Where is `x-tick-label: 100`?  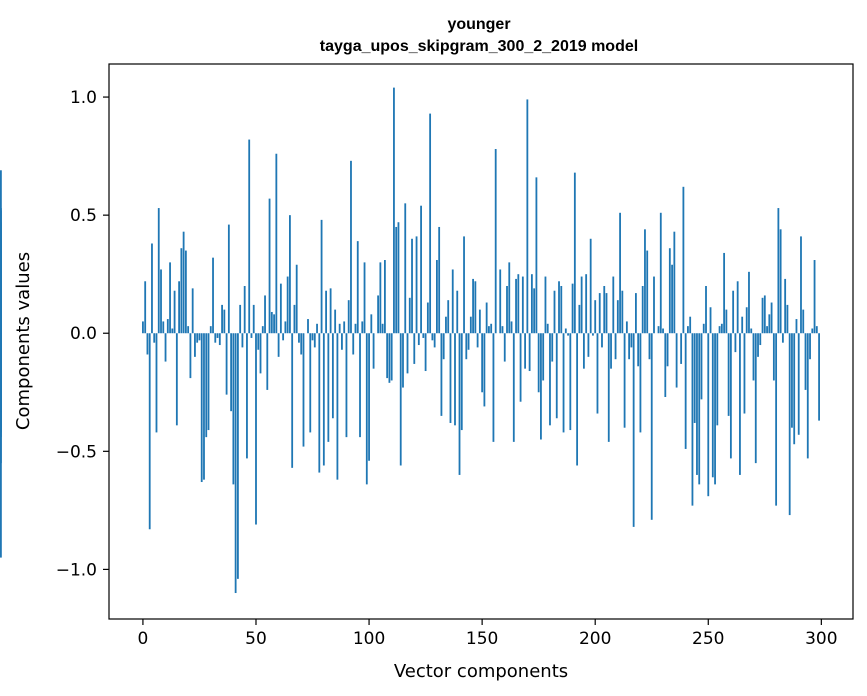
x-tick-label: 100 is located at coordinates (369, 639).